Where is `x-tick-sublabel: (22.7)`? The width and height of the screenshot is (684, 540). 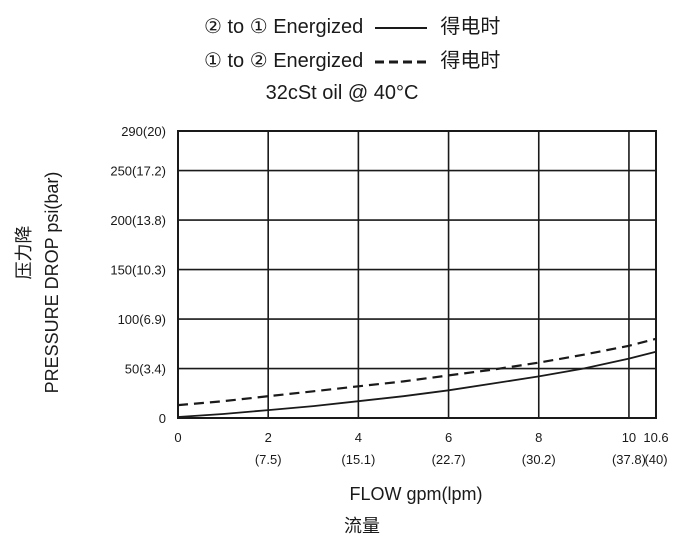 x-tick-sublabel: (22.7) is located at coordinates (449, 459).